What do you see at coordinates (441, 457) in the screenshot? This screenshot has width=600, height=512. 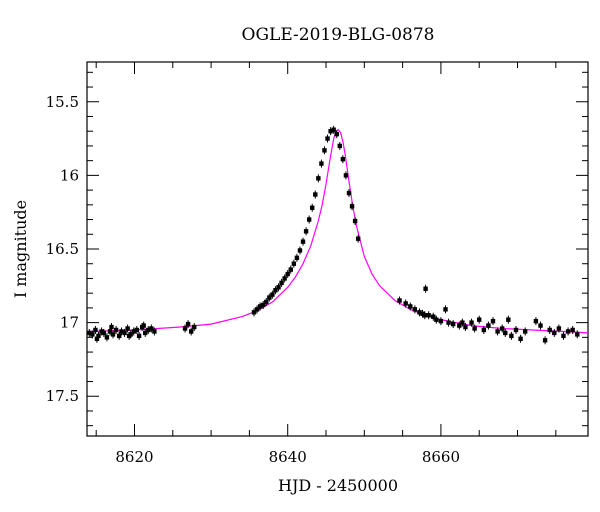 I see `x-tick-label: 8660` at bounding box center [441, 457].